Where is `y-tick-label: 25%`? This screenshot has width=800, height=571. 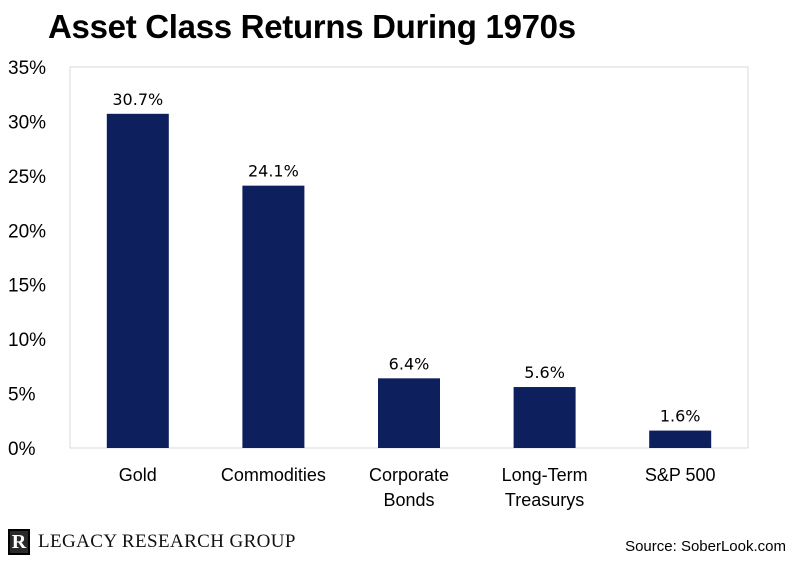 y-tick-label: 25% is located at coordinates (27, 177).